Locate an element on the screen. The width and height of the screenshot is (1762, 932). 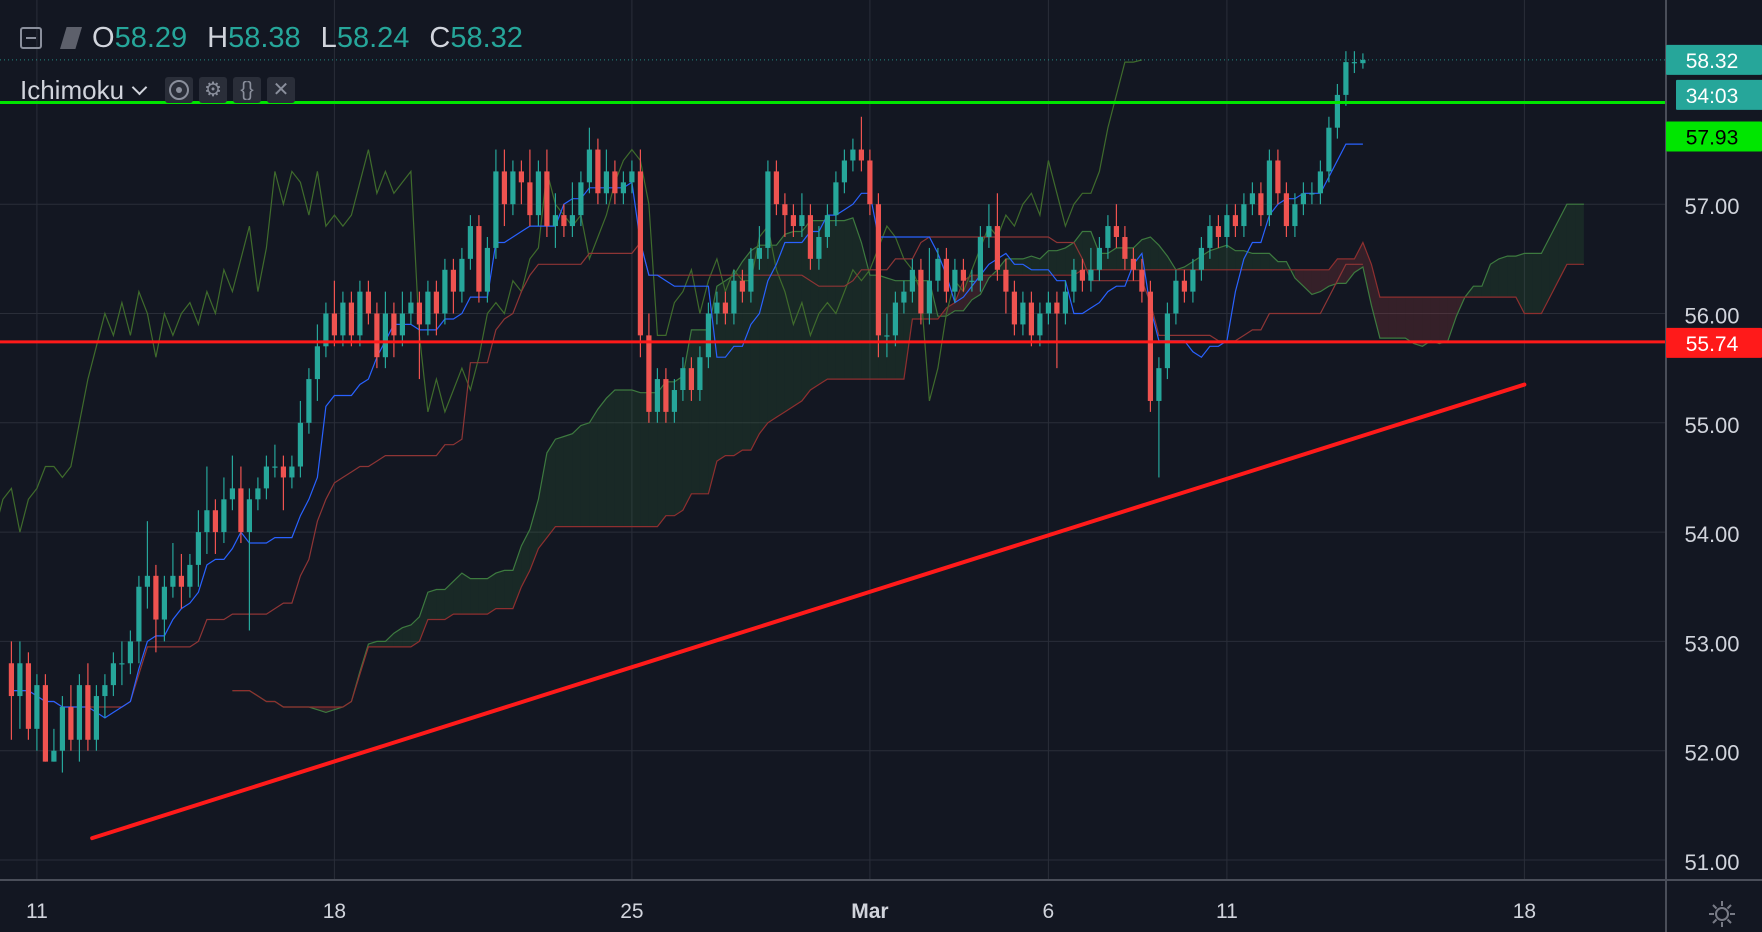
collapse-icon is located at coordinates (31, 38).